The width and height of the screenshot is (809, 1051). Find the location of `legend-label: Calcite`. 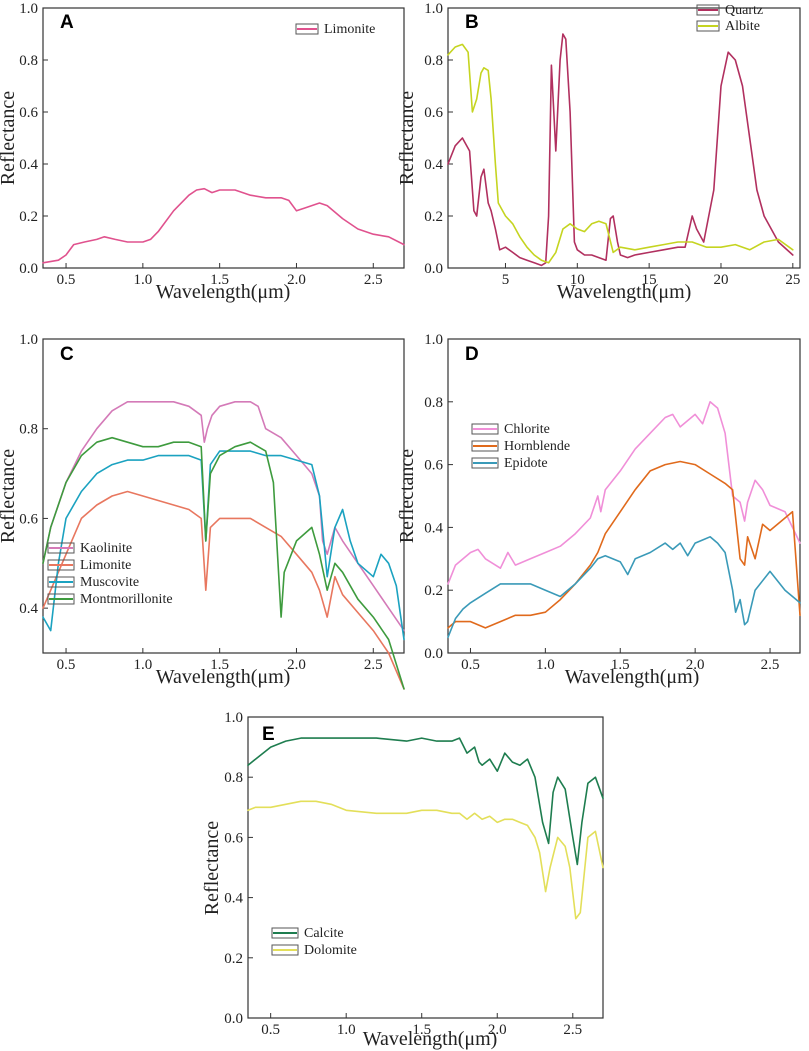

legend-label: Calcite is located at coordinates (324, 933).